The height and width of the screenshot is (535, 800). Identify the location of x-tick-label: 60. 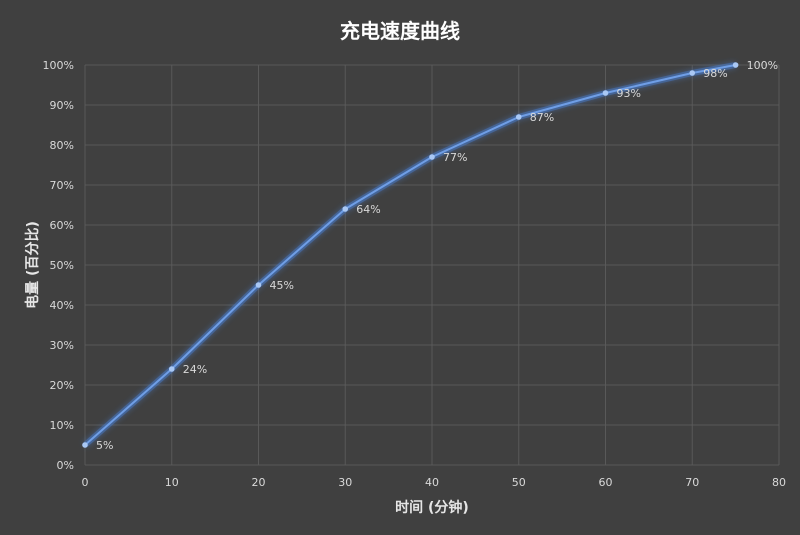
(606, 482).